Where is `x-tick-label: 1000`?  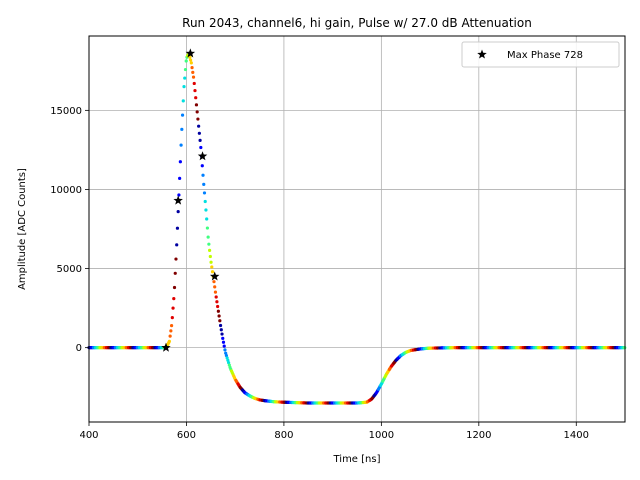
x-tick-label: 1000 is located at coordinates (381, 435).